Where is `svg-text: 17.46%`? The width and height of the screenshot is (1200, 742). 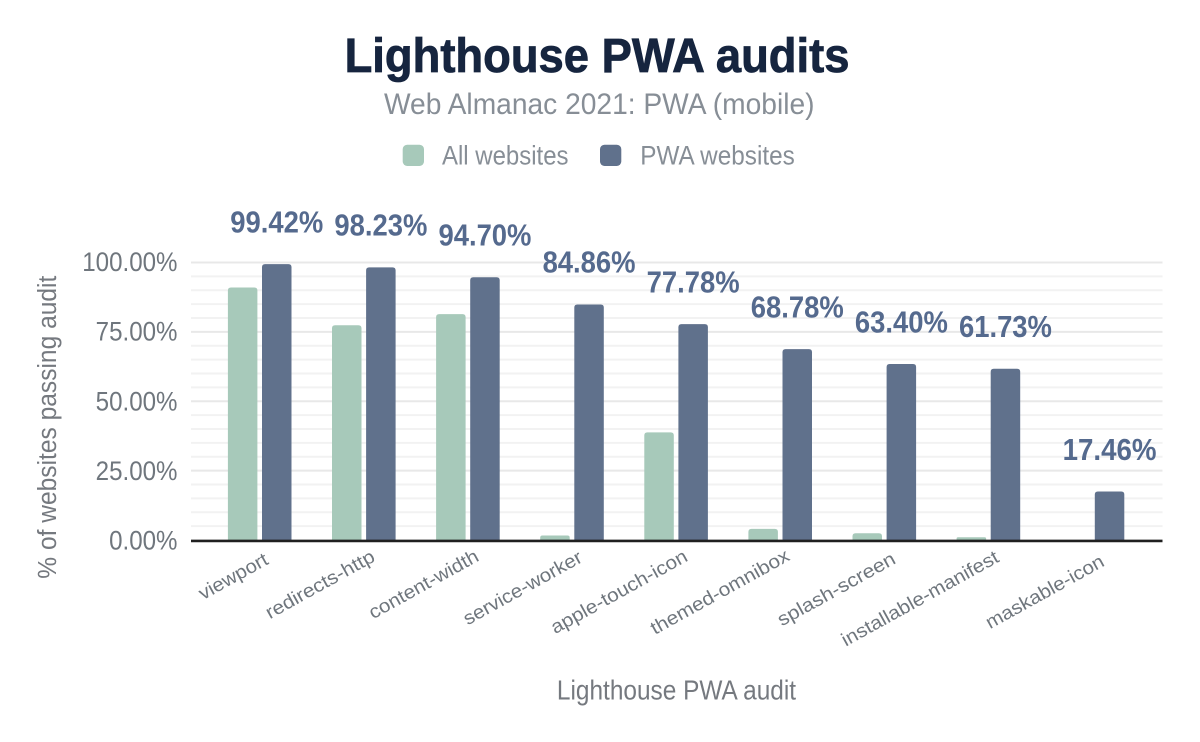 svg-text: 17.46% is located at coordinates (1110, 449).